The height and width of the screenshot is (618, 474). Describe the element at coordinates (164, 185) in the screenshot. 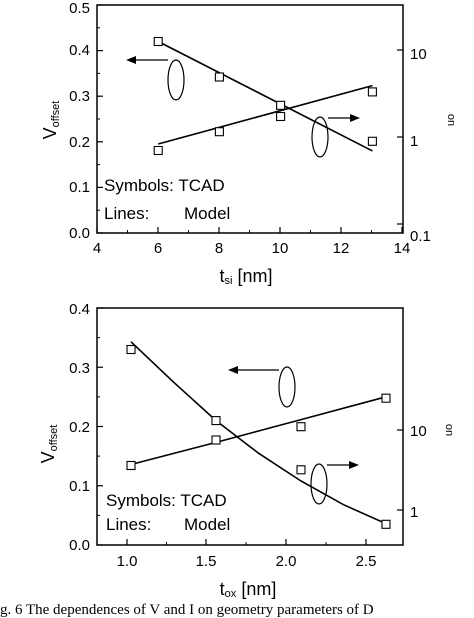

I see `top-symbols-note: Symbols: TCAD` at that location.